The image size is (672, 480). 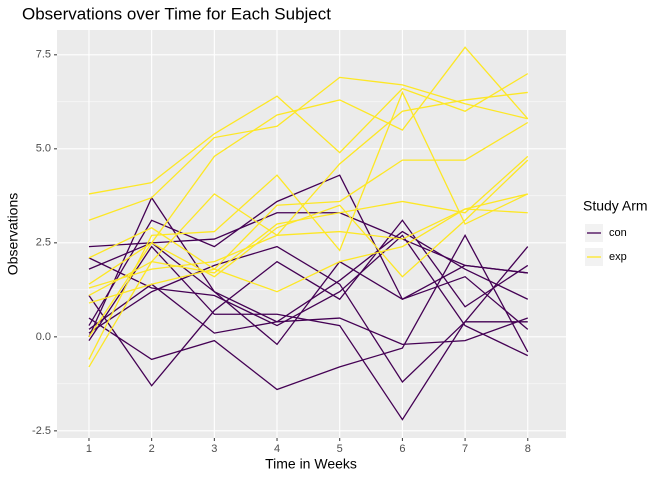 What do you see at coordinates (176, 13) in the screenshot?
I see `chart-title: Observations over Time for Each Subject` at bounding box center [176, 13].